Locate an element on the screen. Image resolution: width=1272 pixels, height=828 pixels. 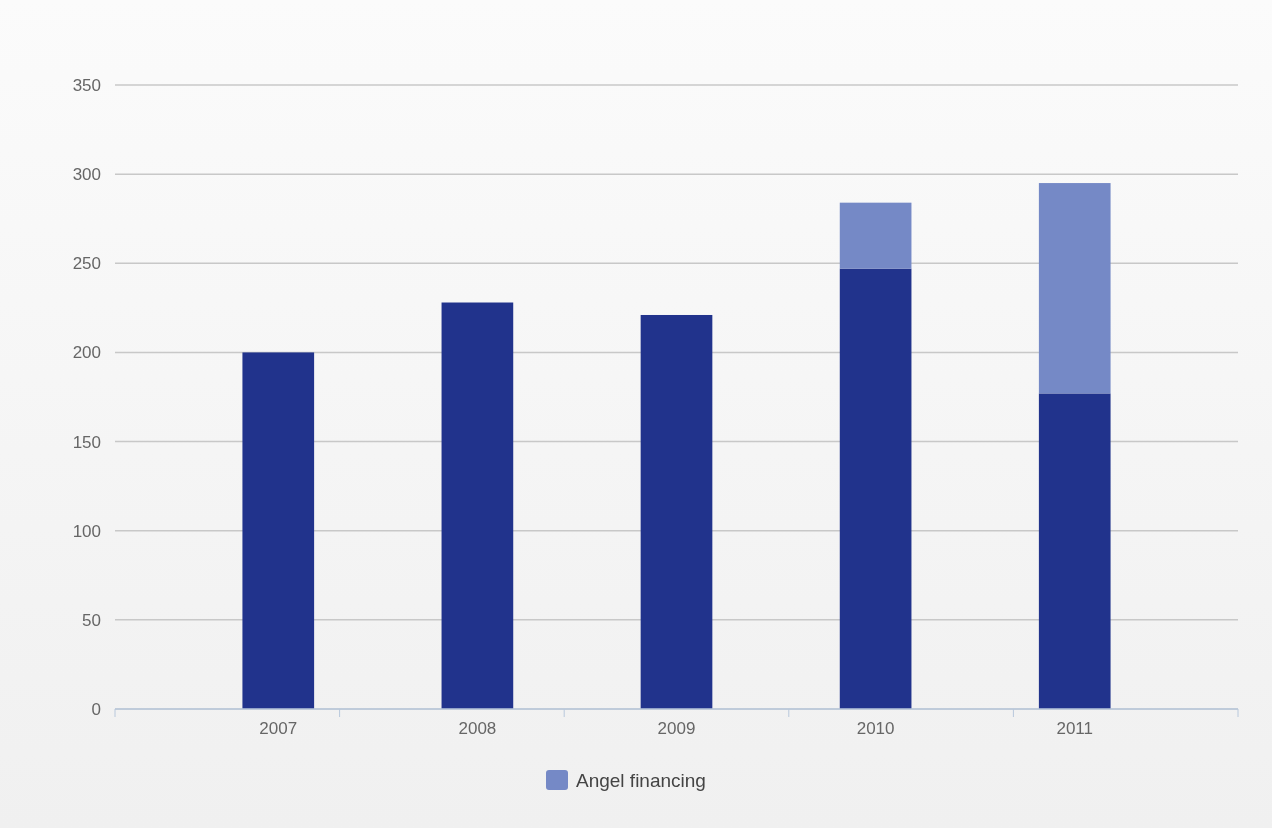
x-tick-label: 2008 is located at coordinates (477, 728).